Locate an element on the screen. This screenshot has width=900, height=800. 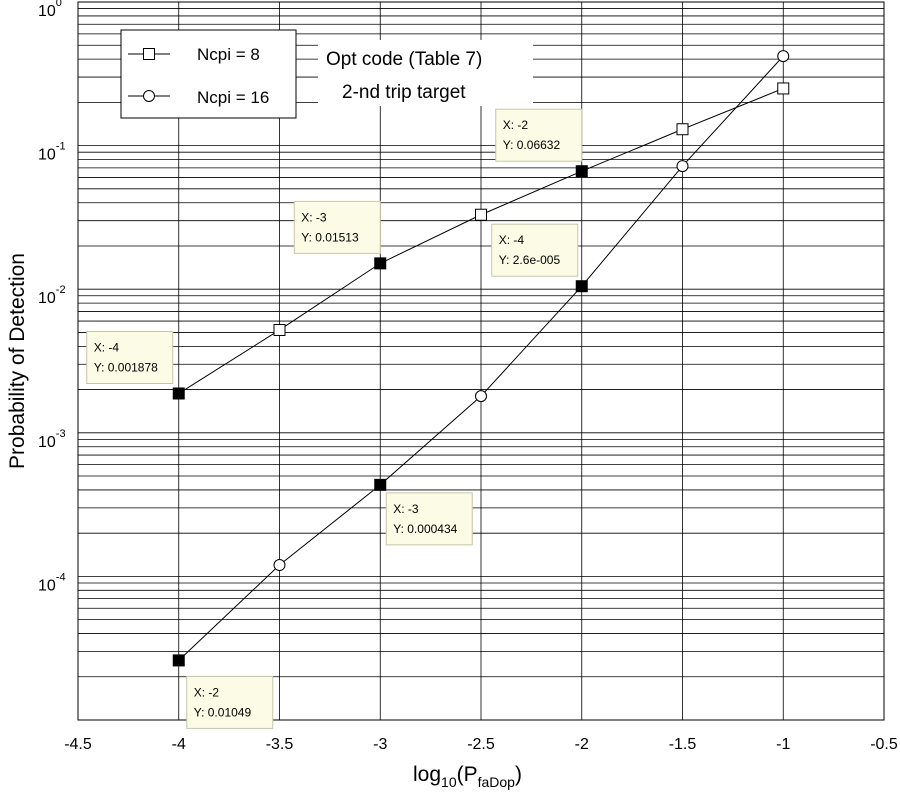
annotation-line-1: Opt code (Table 7) is located at coordinates (404, 59).